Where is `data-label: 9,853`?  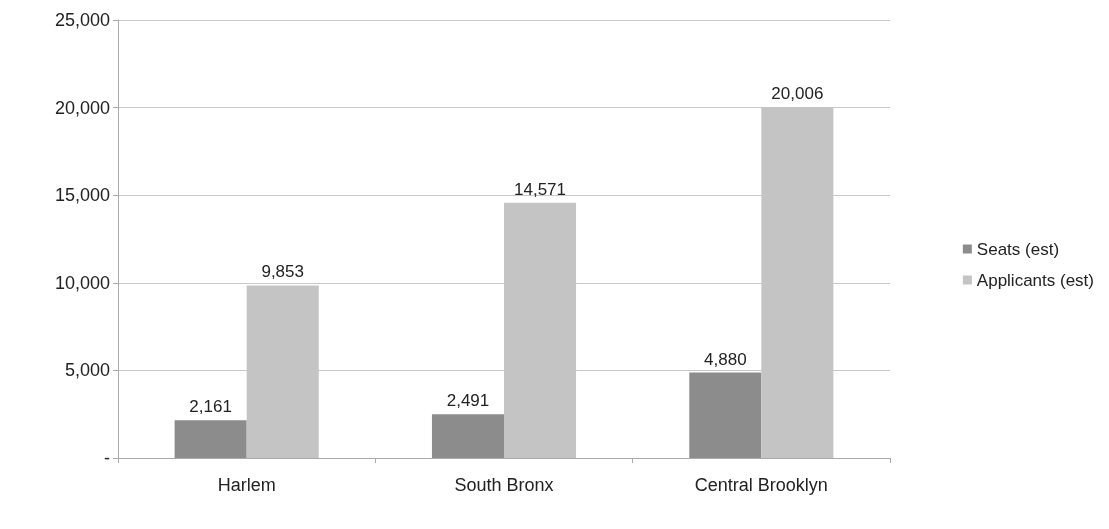
data-label: 9,853 is located at coordinates (282, 272).